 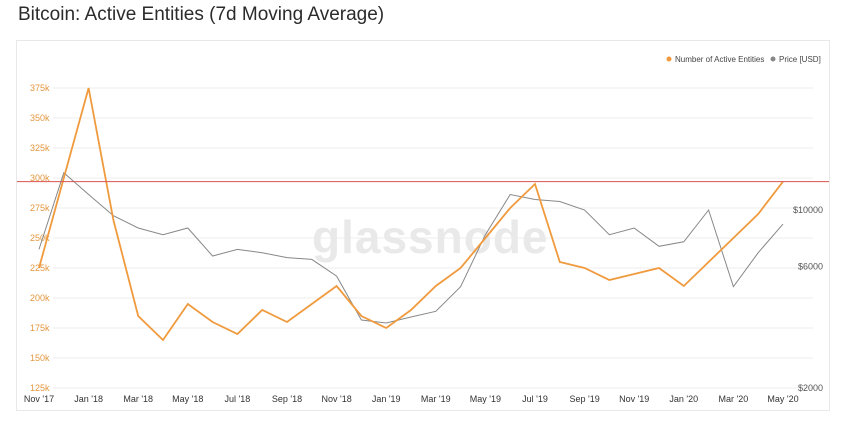 What do you see at coordinates (669, 59) in the screenshot?
I see `legend-marker-entities` at bounding box center [669, 59].